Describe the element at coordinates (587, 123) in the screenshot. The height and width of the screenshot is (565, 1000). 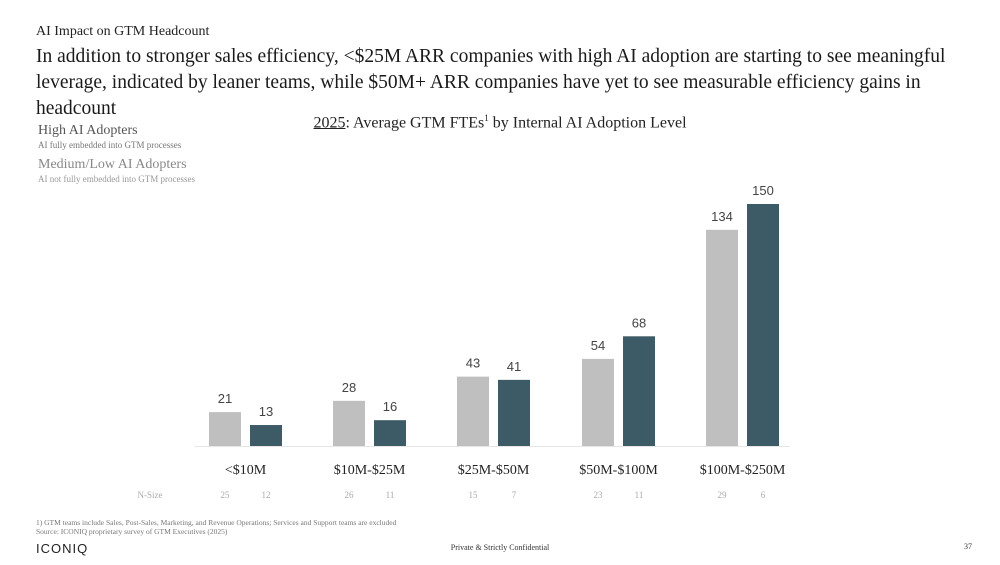
I see `chart-title-text-b: by Internal AI Adoption Level` at that location.